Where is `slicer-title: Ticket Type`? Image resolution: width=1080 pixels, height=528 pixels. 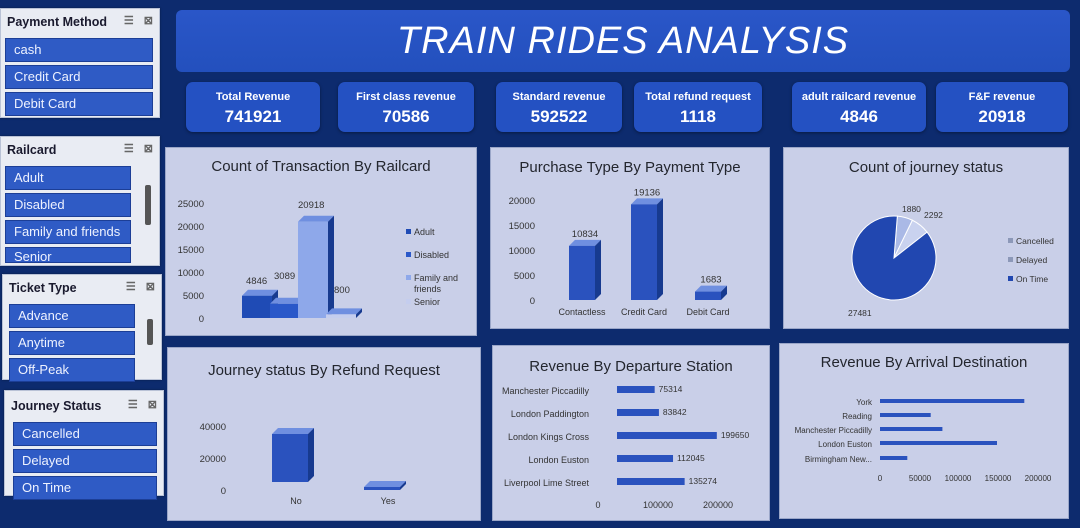 slicer-title: Ticket Type is located at coordinates (43, 288).